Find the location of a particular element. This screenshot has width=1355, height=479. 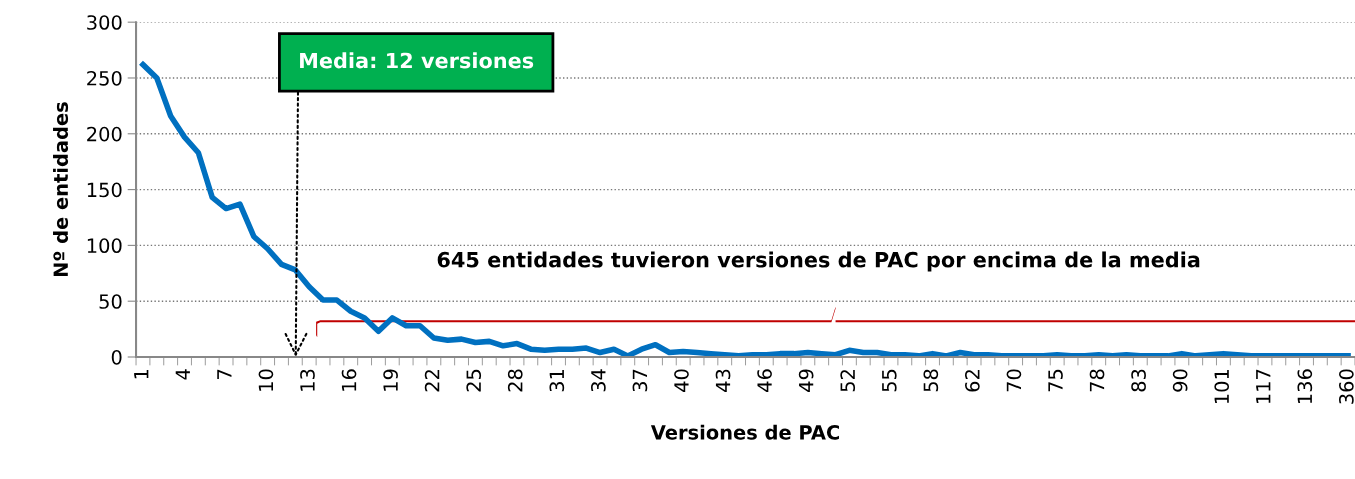

x-tick-label: 83 is located at coordinates (1138, 380).